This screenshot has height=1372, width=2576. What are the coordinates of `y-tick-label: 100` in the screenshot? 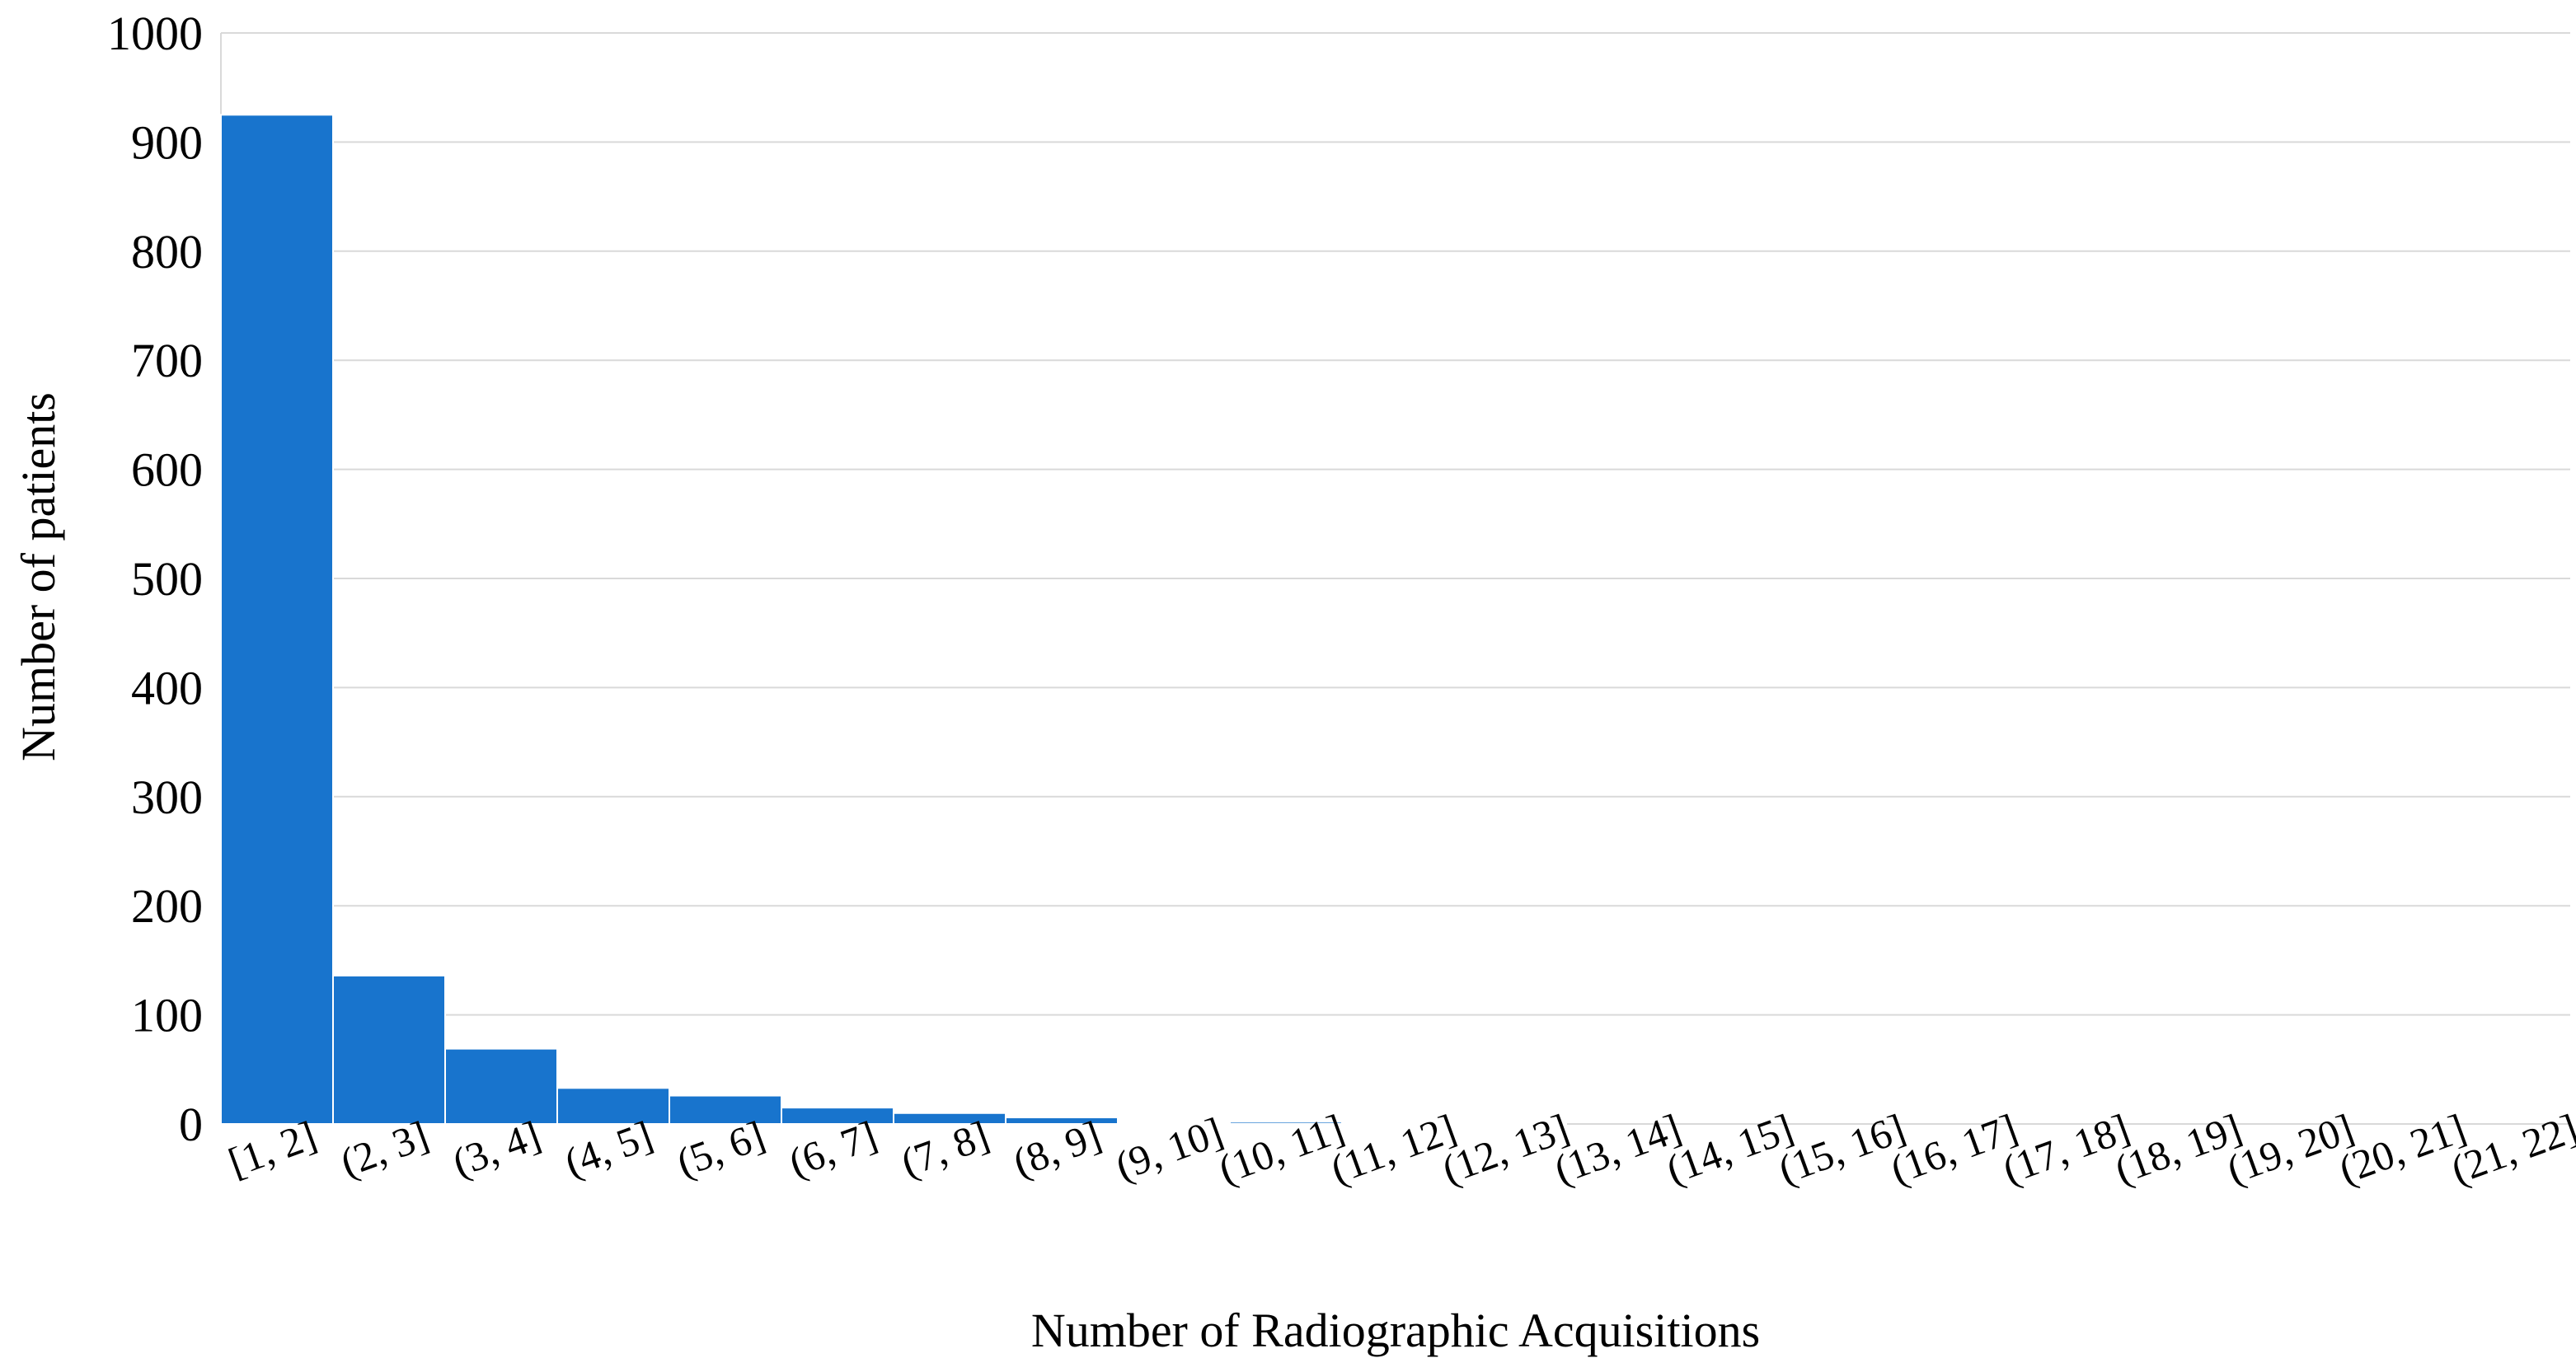 It's located at (167, 1015).